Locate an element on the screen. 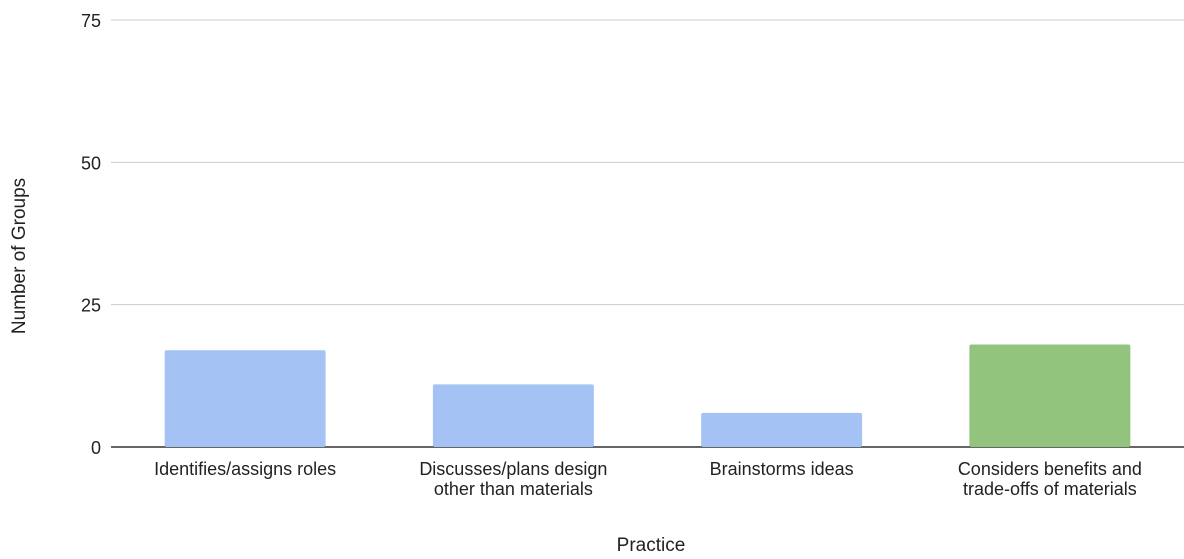  y-tick-label: 75 is located at coordinates (91, 21).